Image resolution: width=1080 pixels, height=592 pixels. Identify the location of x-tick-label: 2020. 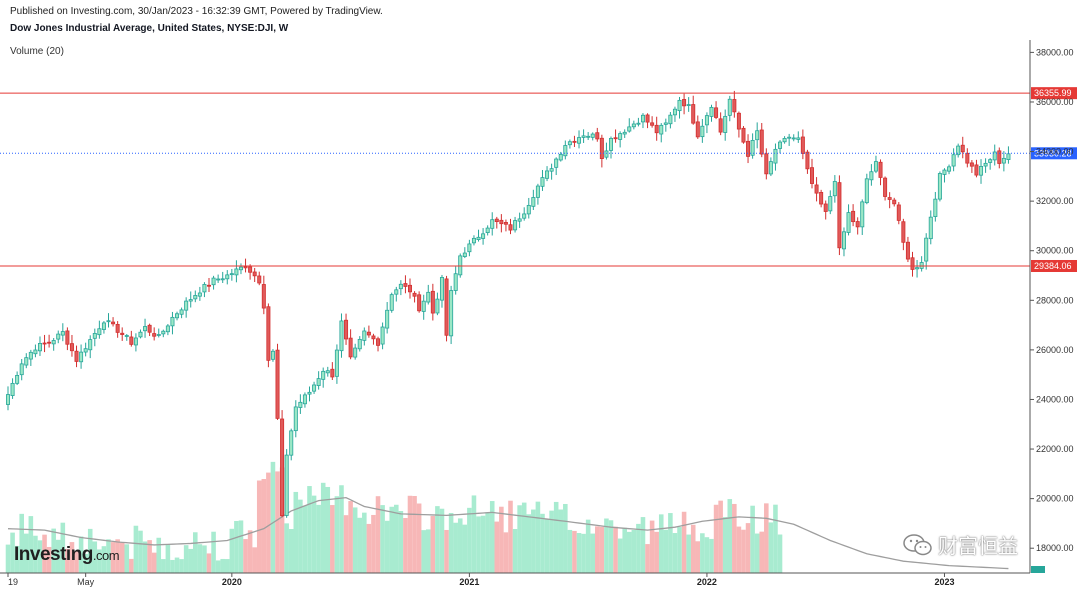
(232, 582).